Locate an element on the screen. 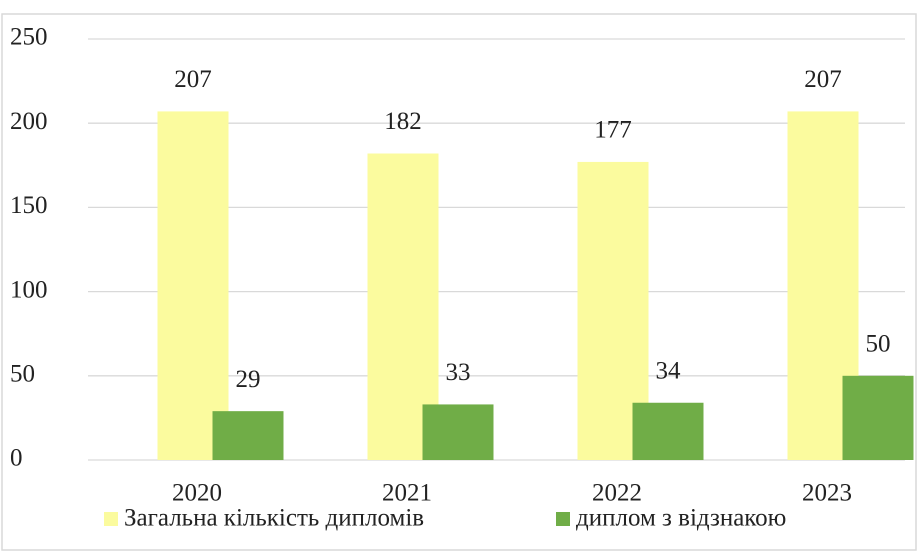  legend-label: диплом з відзнакою is located at coordinates (681, 518).